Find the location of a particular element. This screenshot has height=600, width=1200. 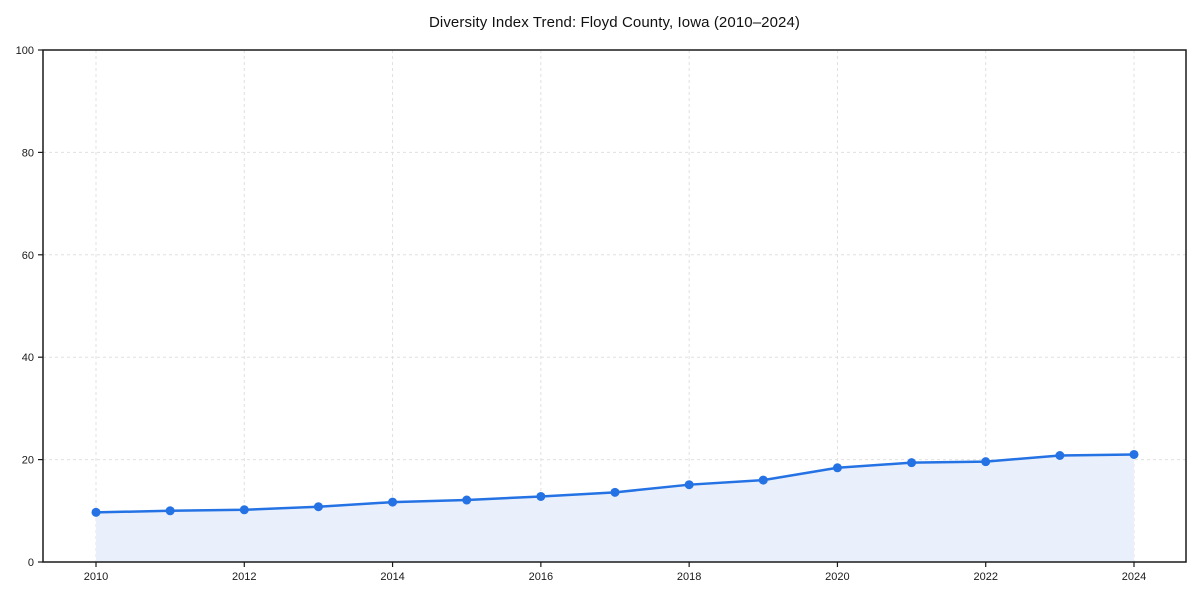

x-axis-tick-label: 2010 is located at coordinates (96, 577).